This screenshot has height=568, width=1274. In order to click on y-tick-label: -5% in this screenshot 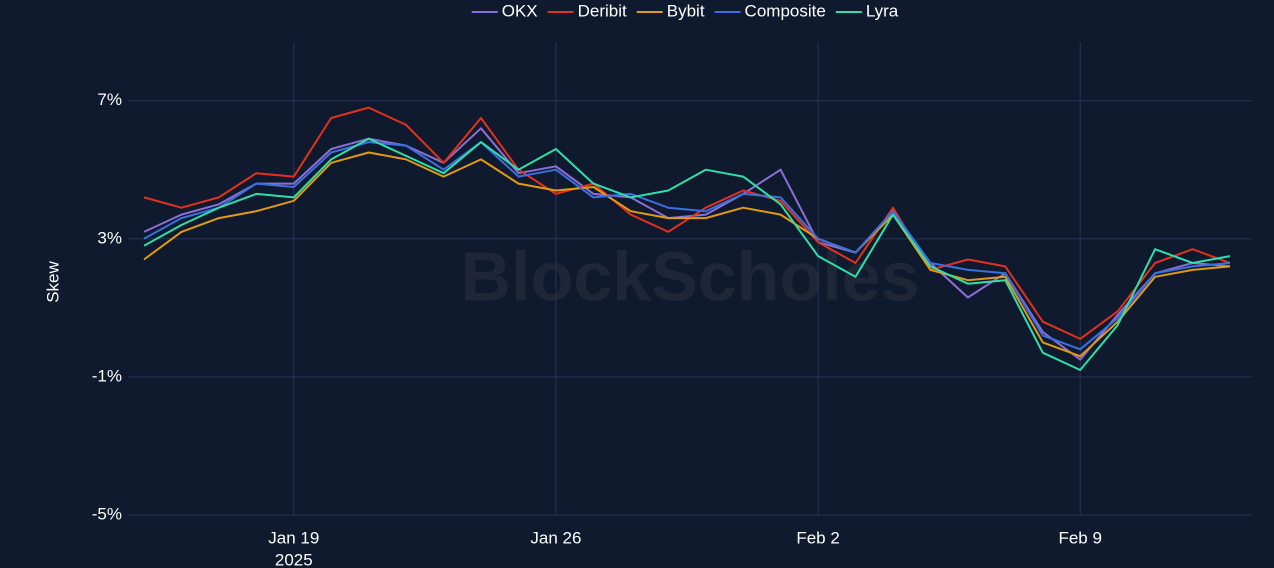, I will do `click(107, 513)`.